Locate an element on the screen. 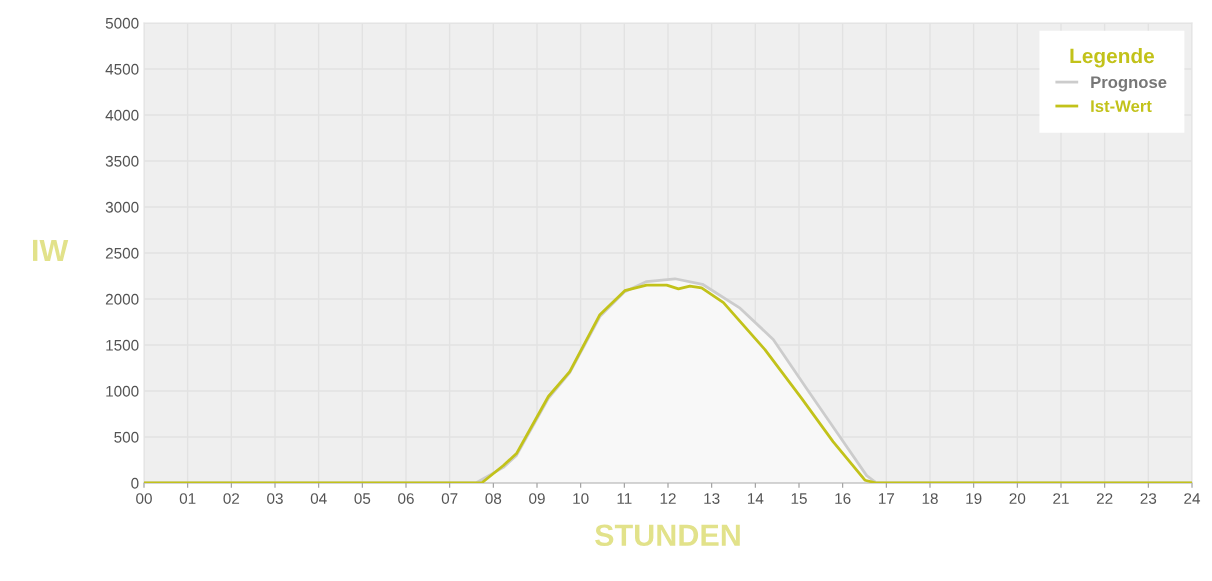 The height and width of the screenshot is (581, 1212). x-tick-label: 10 is located at coordinates (581, 498).